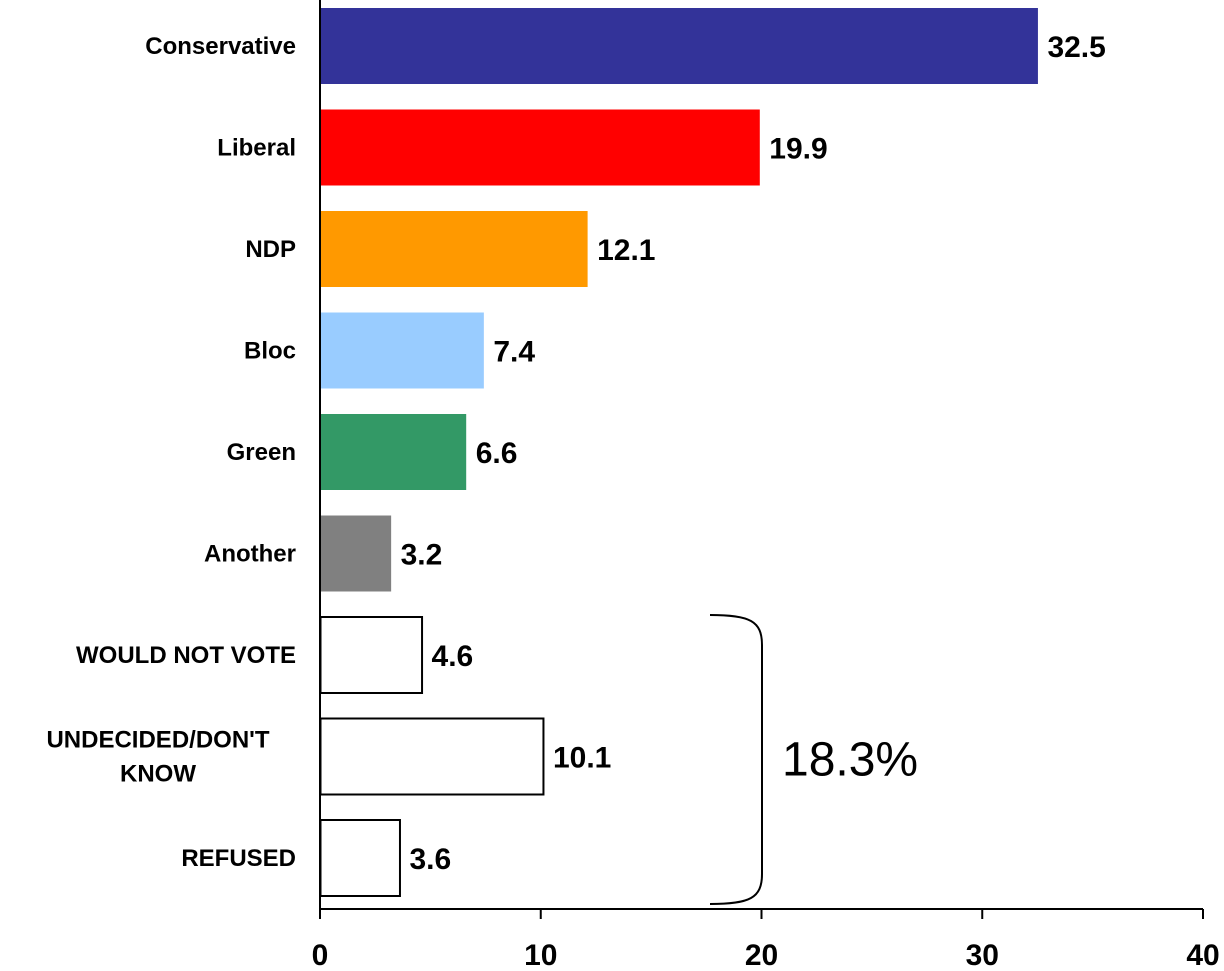  Describe the element at coordinates (270, 249) in the screenshot. I see `category-label-2: NDP` at that location.